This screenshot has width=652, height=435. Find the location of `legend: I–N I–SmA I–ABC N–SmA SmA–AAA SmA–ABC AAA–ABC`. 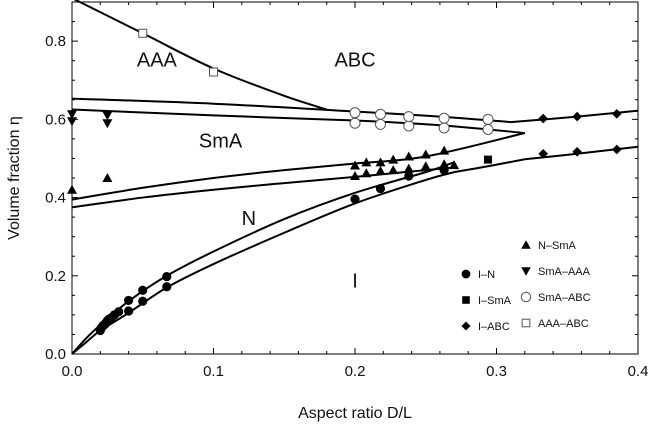

legend: I–N I–SmA I–ABC N–SmA SmA–AAA SmA–ABC AAA–ABC is located at coordinates (526, 286).